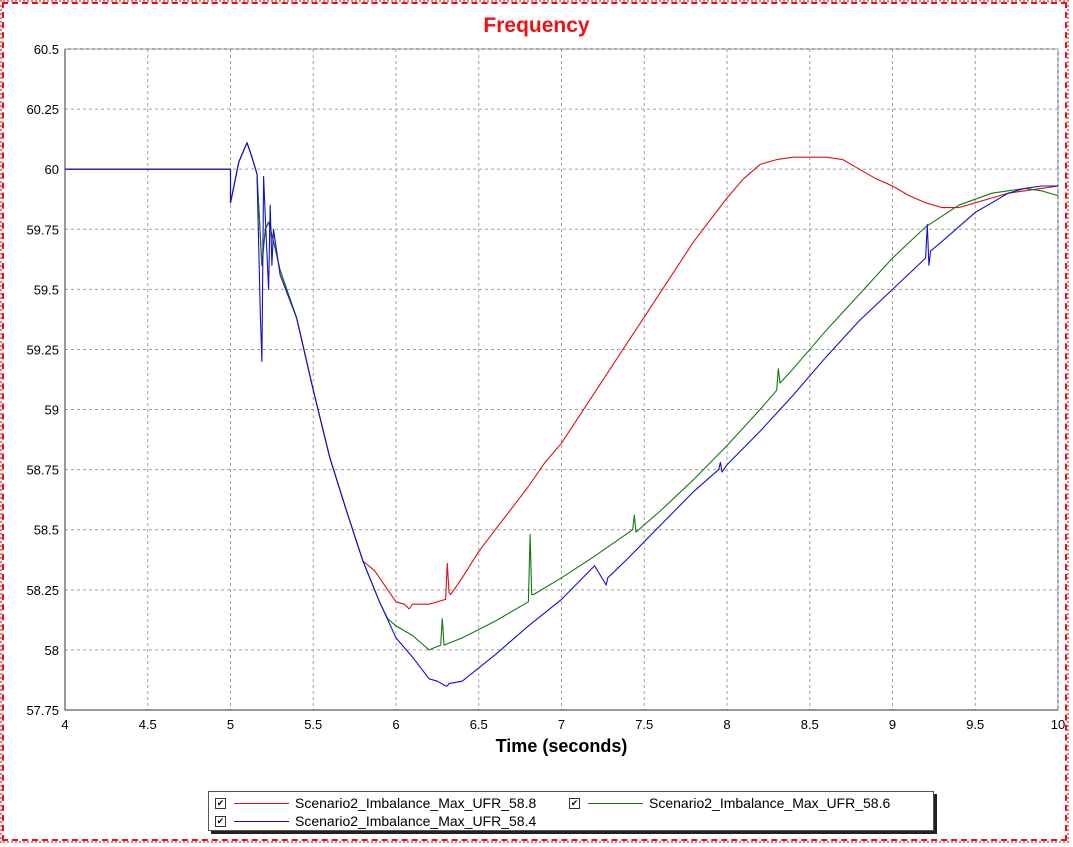 The image size is (1073, 847). I want to click on legend-label: Scenario2_Imbalance_Max_UFR_58.6, so click(770, 803).